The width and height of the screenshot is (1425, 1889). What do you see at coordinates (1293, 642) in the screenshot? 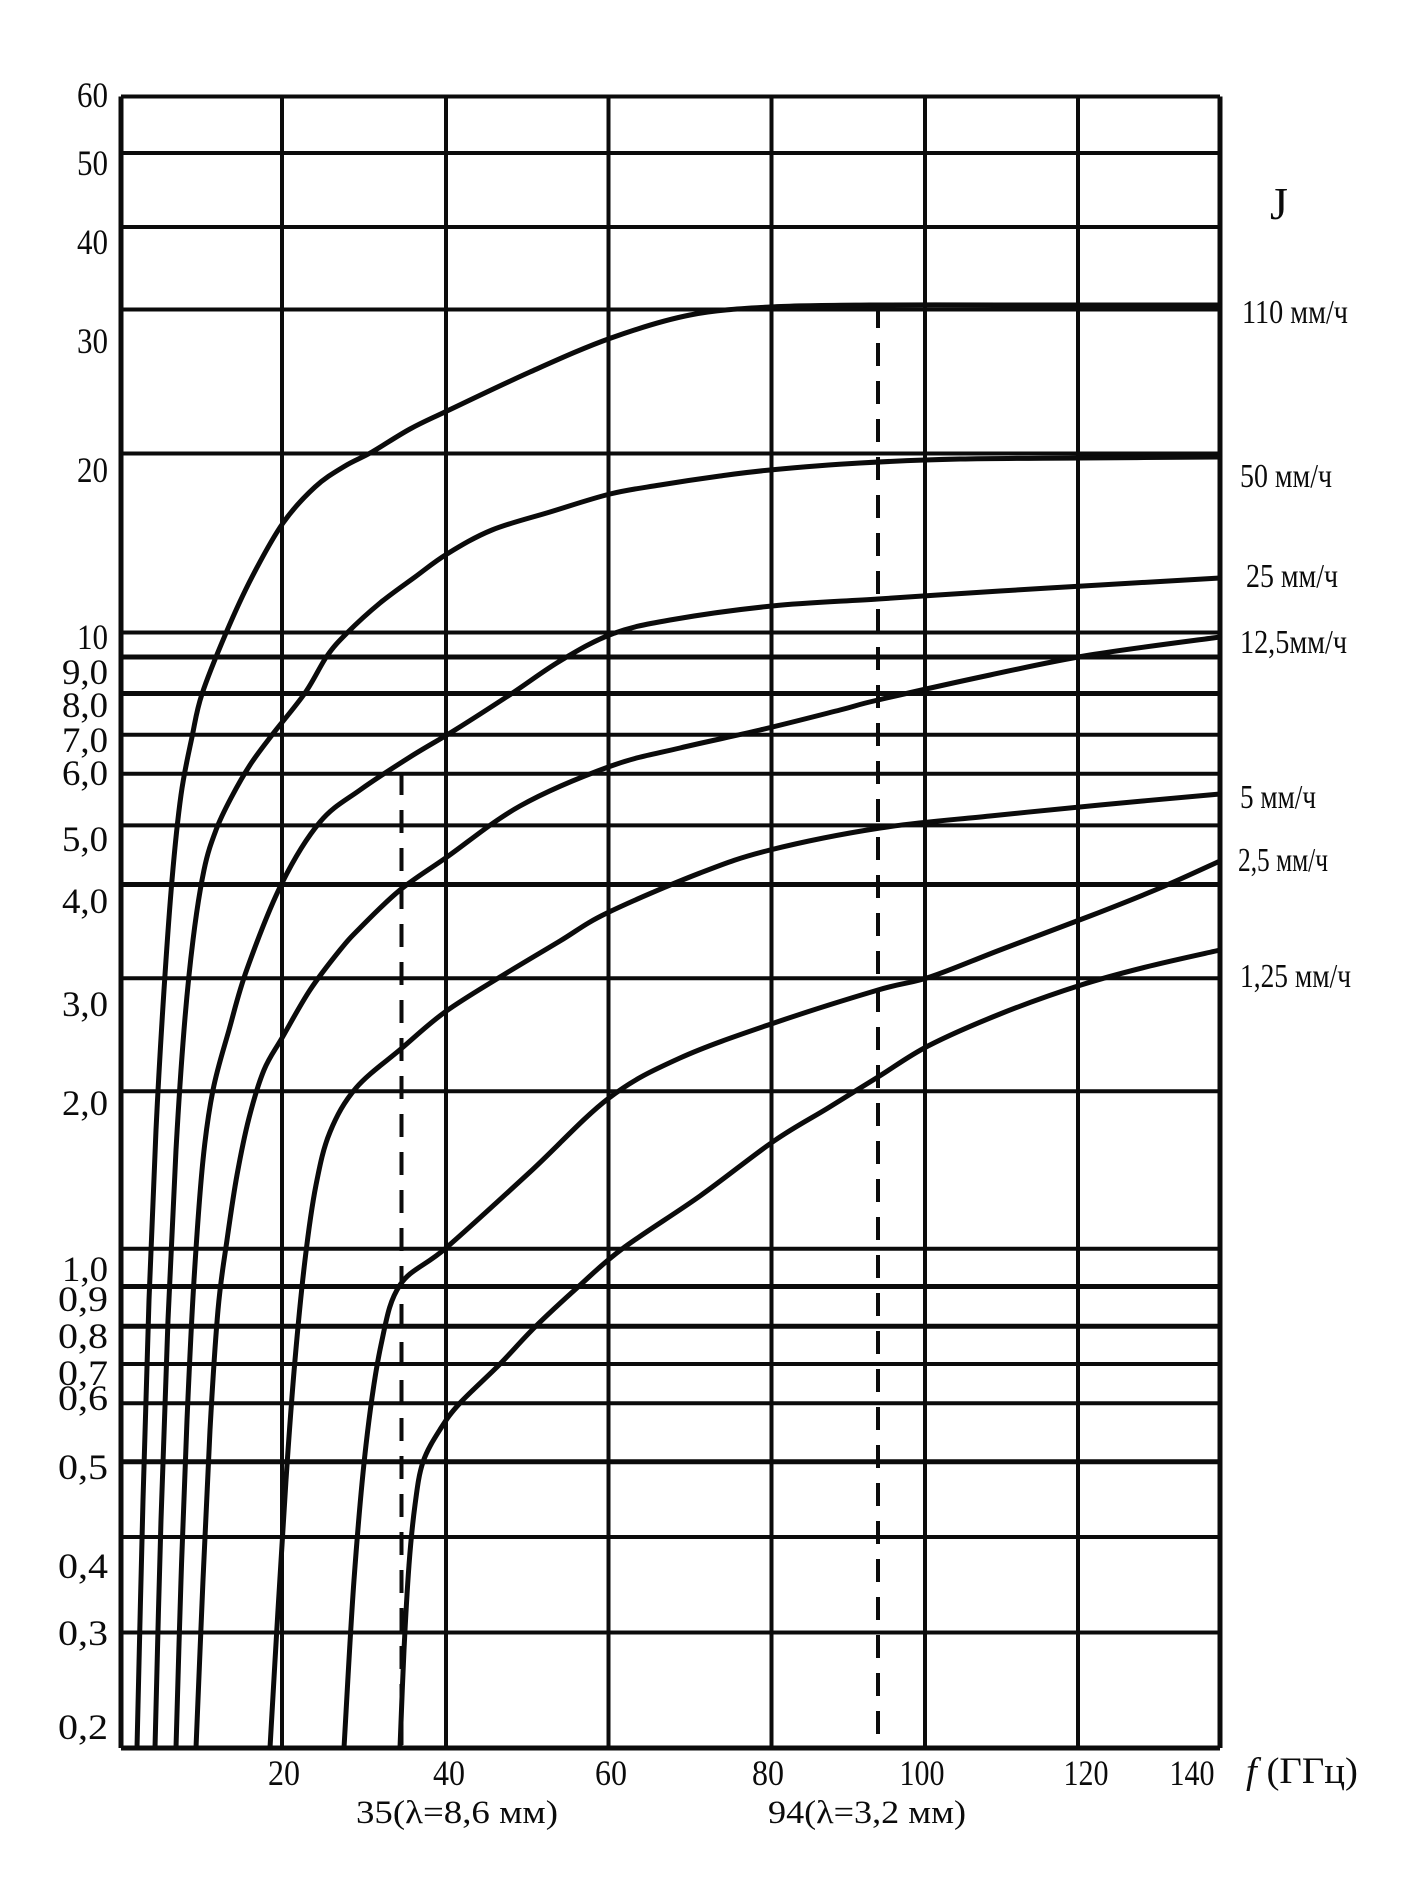
I see `svg-text: 12,5мм/ч` at bounding box center [1293, 642].